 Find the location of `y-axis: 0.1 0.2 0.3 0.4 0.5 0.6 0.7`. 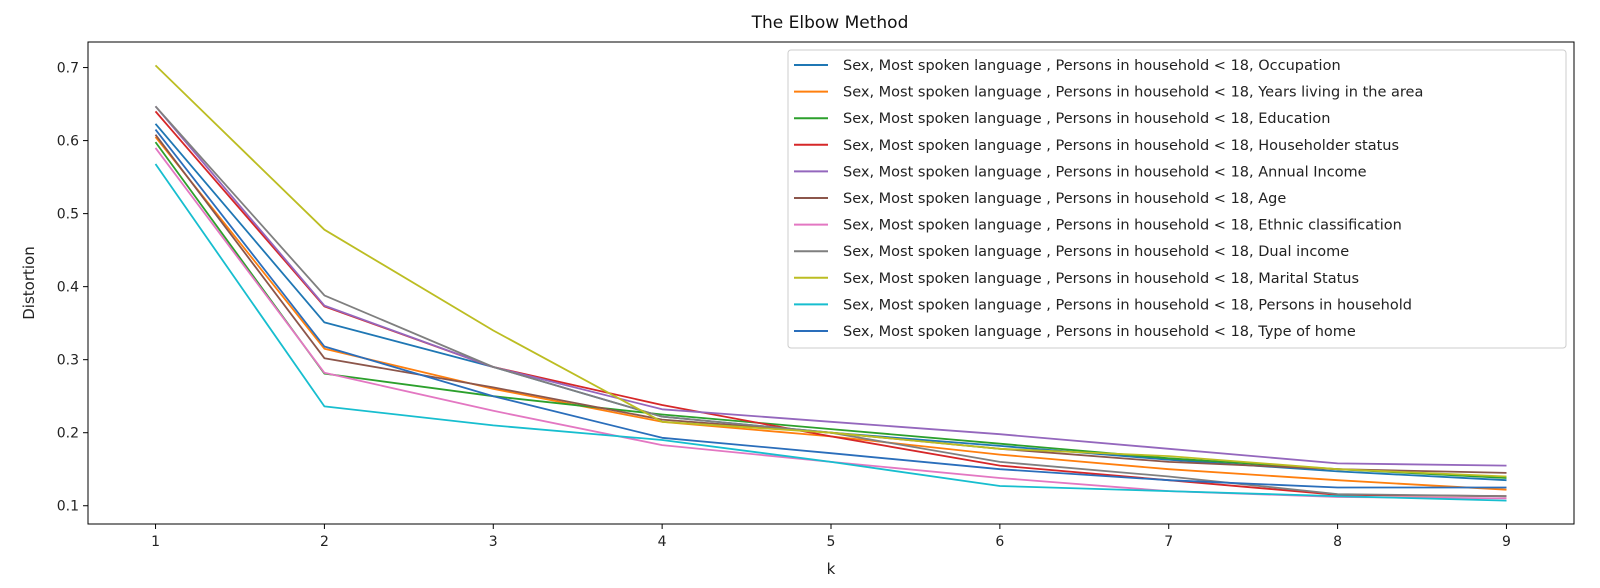

y-axis: 0.1 0.2 0.3 0.4 0.5 0.6 0.7 is located at coordinates (72, 288).